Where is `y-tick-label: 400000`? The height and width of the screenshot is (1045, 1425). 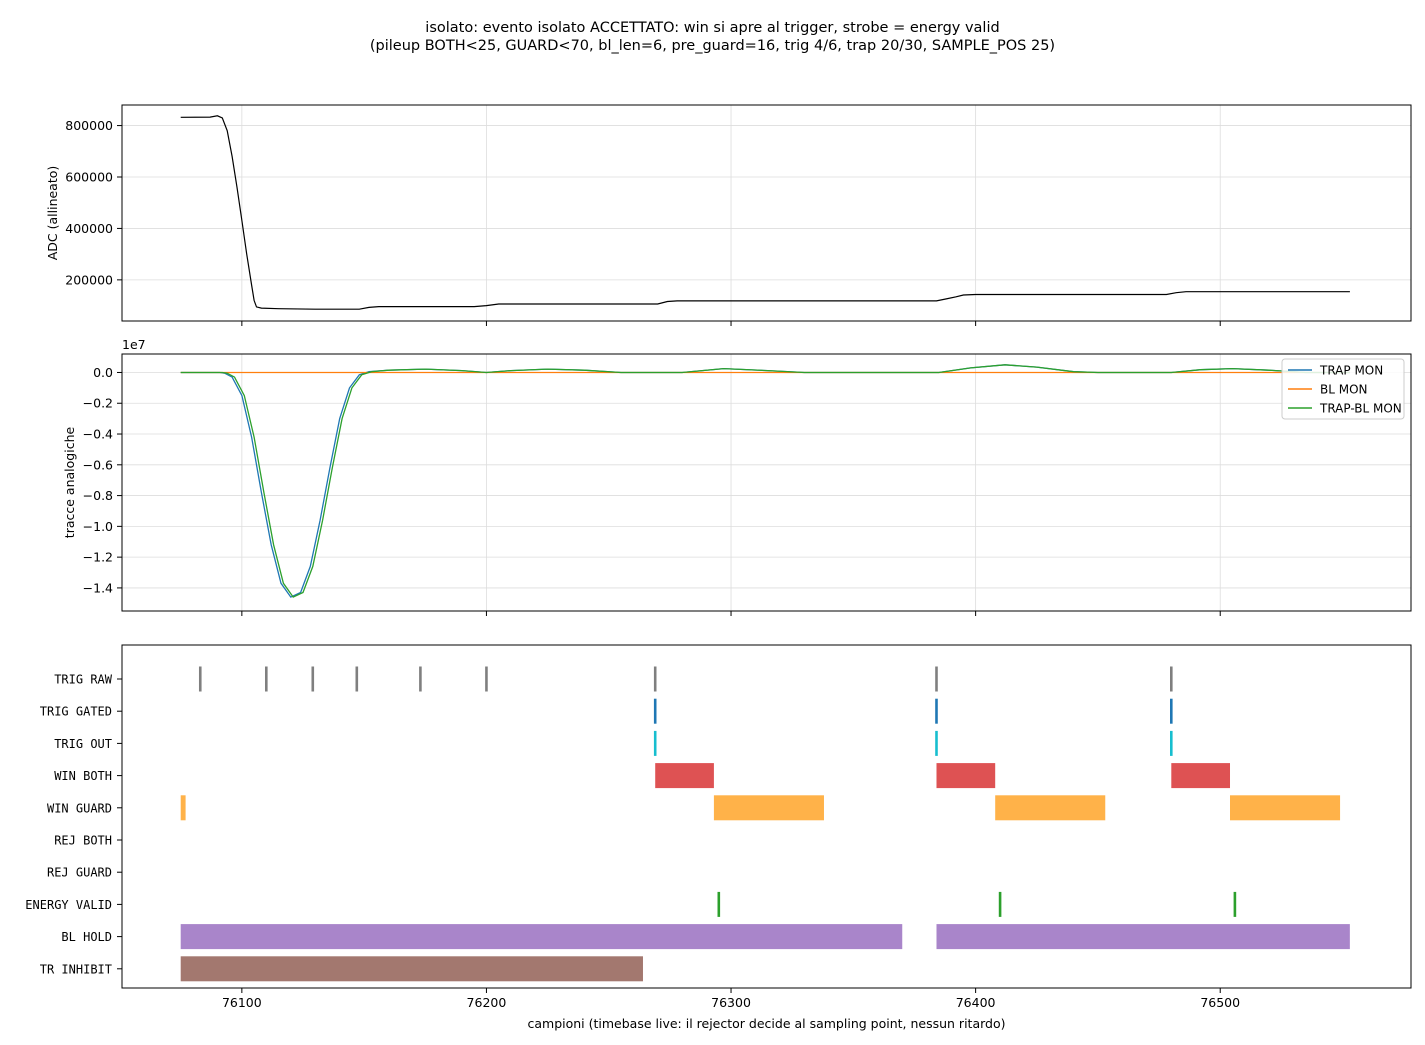
y-tick-label: 400000 is located at coordinates (89, 228).